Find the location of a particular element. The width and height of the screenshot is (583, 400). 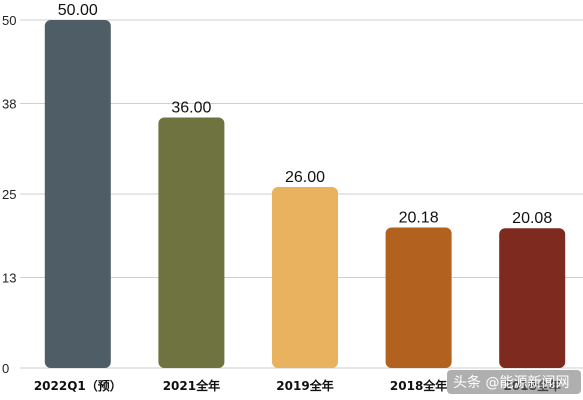

data-label: 36.00 is located at coordinates (191, 107).